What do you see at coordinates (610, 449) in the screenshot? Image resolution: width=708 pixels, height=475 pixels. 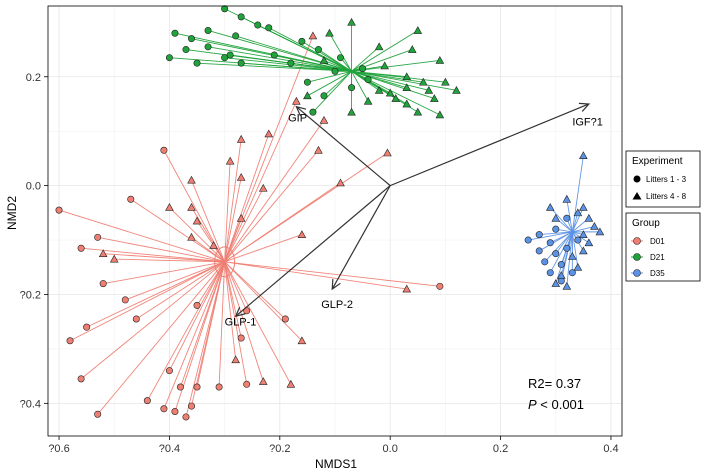 I see `x-tick-label: 0.4` at bounding box center [610, 449].